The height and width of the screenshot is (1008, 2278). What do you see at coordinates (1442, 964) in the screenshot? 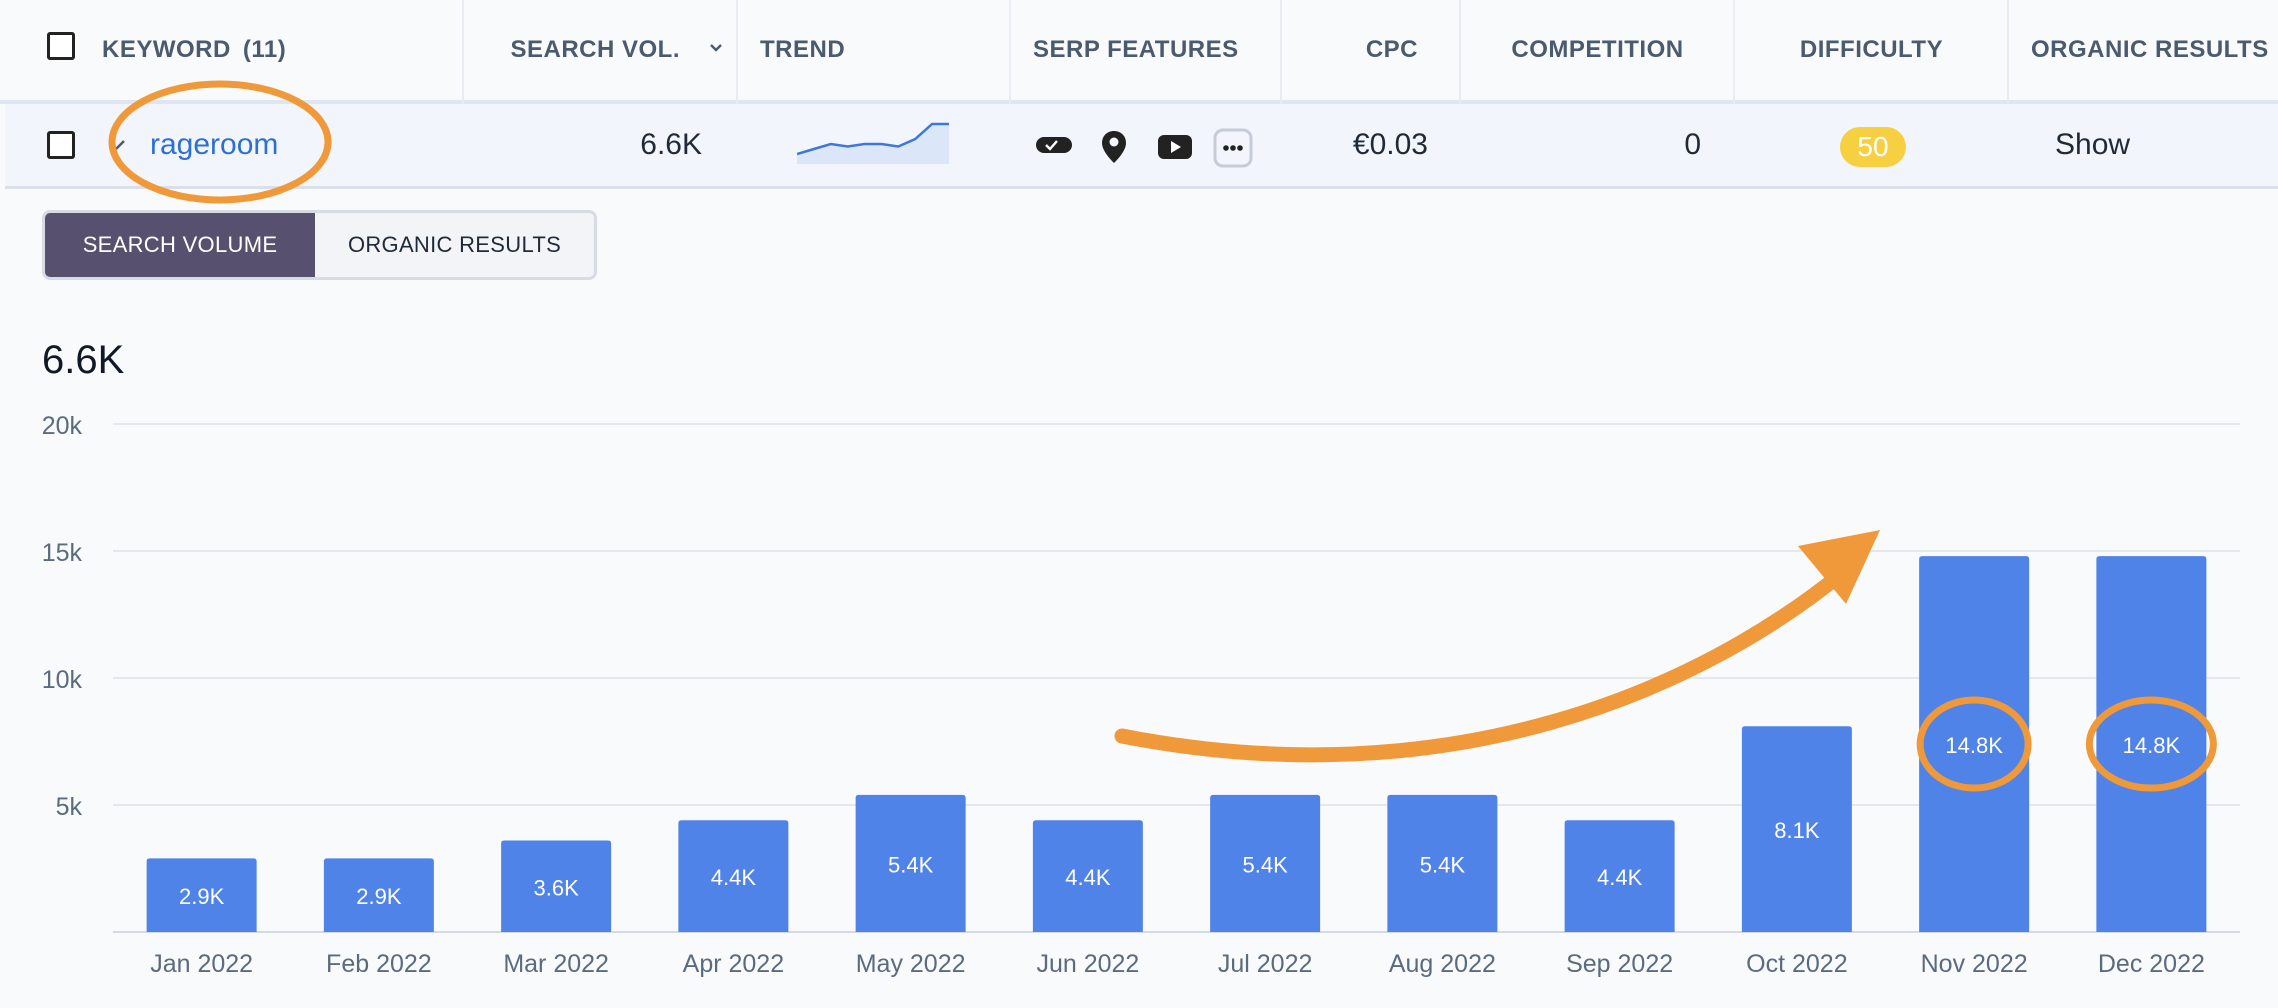
I see `x-tick-label: Aug 2022` at bounding box center [1442, 964].